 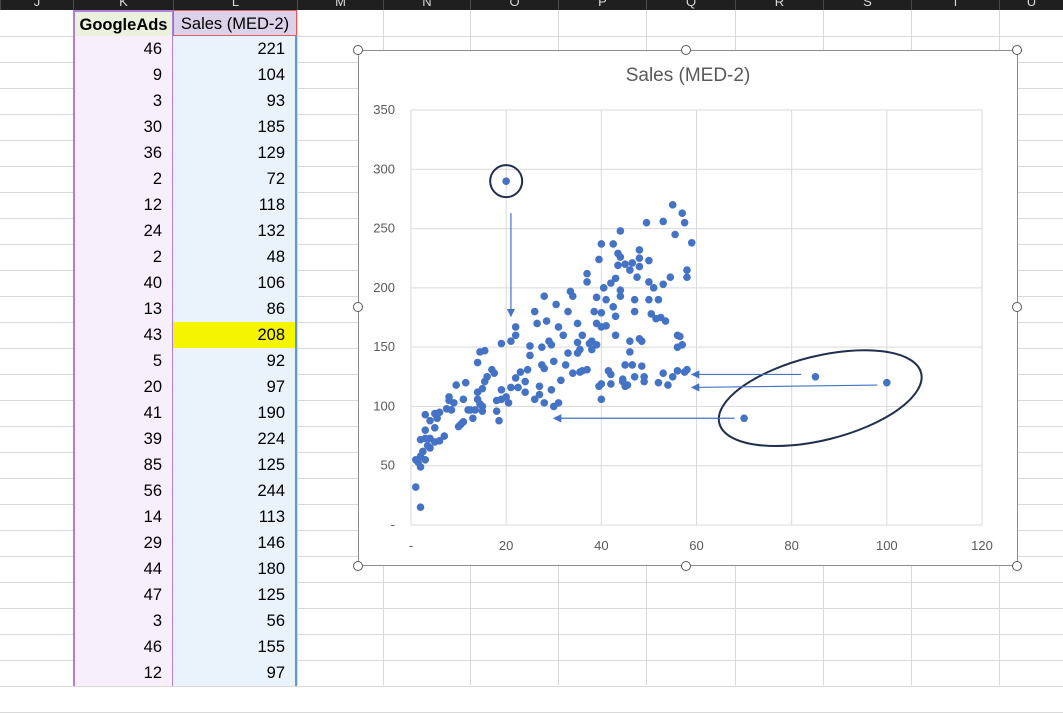 What do you see at coordinates (235, 543) in the screenshot?
I see `cell-sales: 146` at bounding box center [235, 543].